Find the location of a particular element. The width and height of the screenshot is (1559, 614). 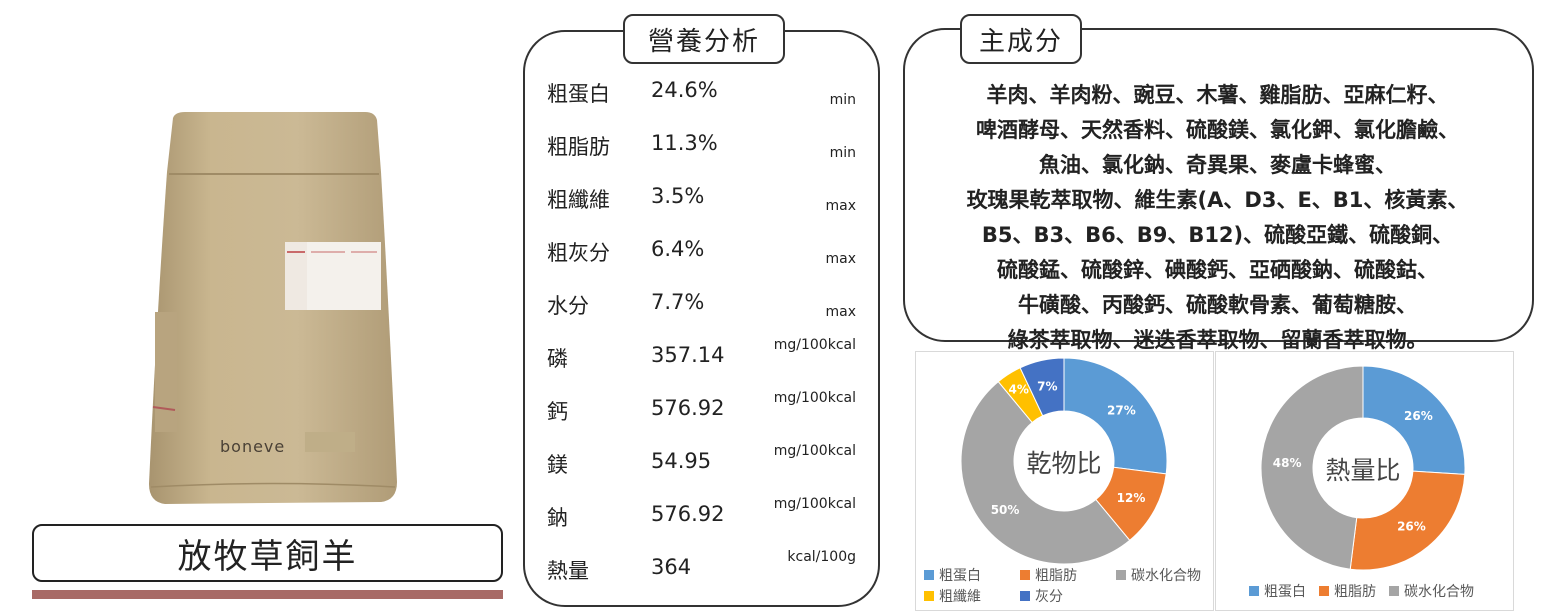

nutrition-row: 鈣 576.92 mg/100kcal is located at coordinates (699, 419).